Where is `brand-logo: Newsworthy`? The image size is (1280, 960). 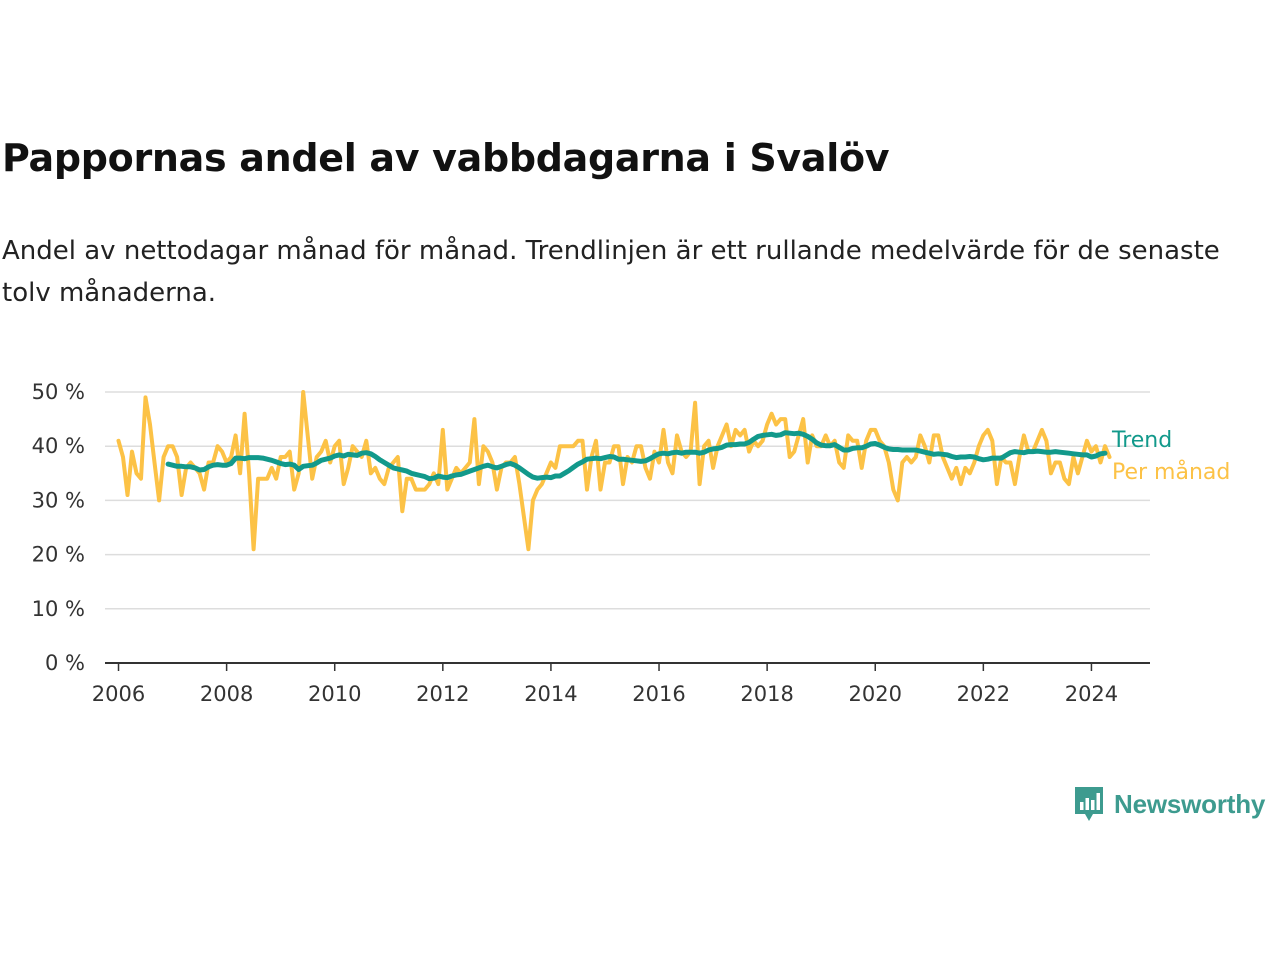
brand-logo: Newsworthy is located at coordinates (1168, 804).